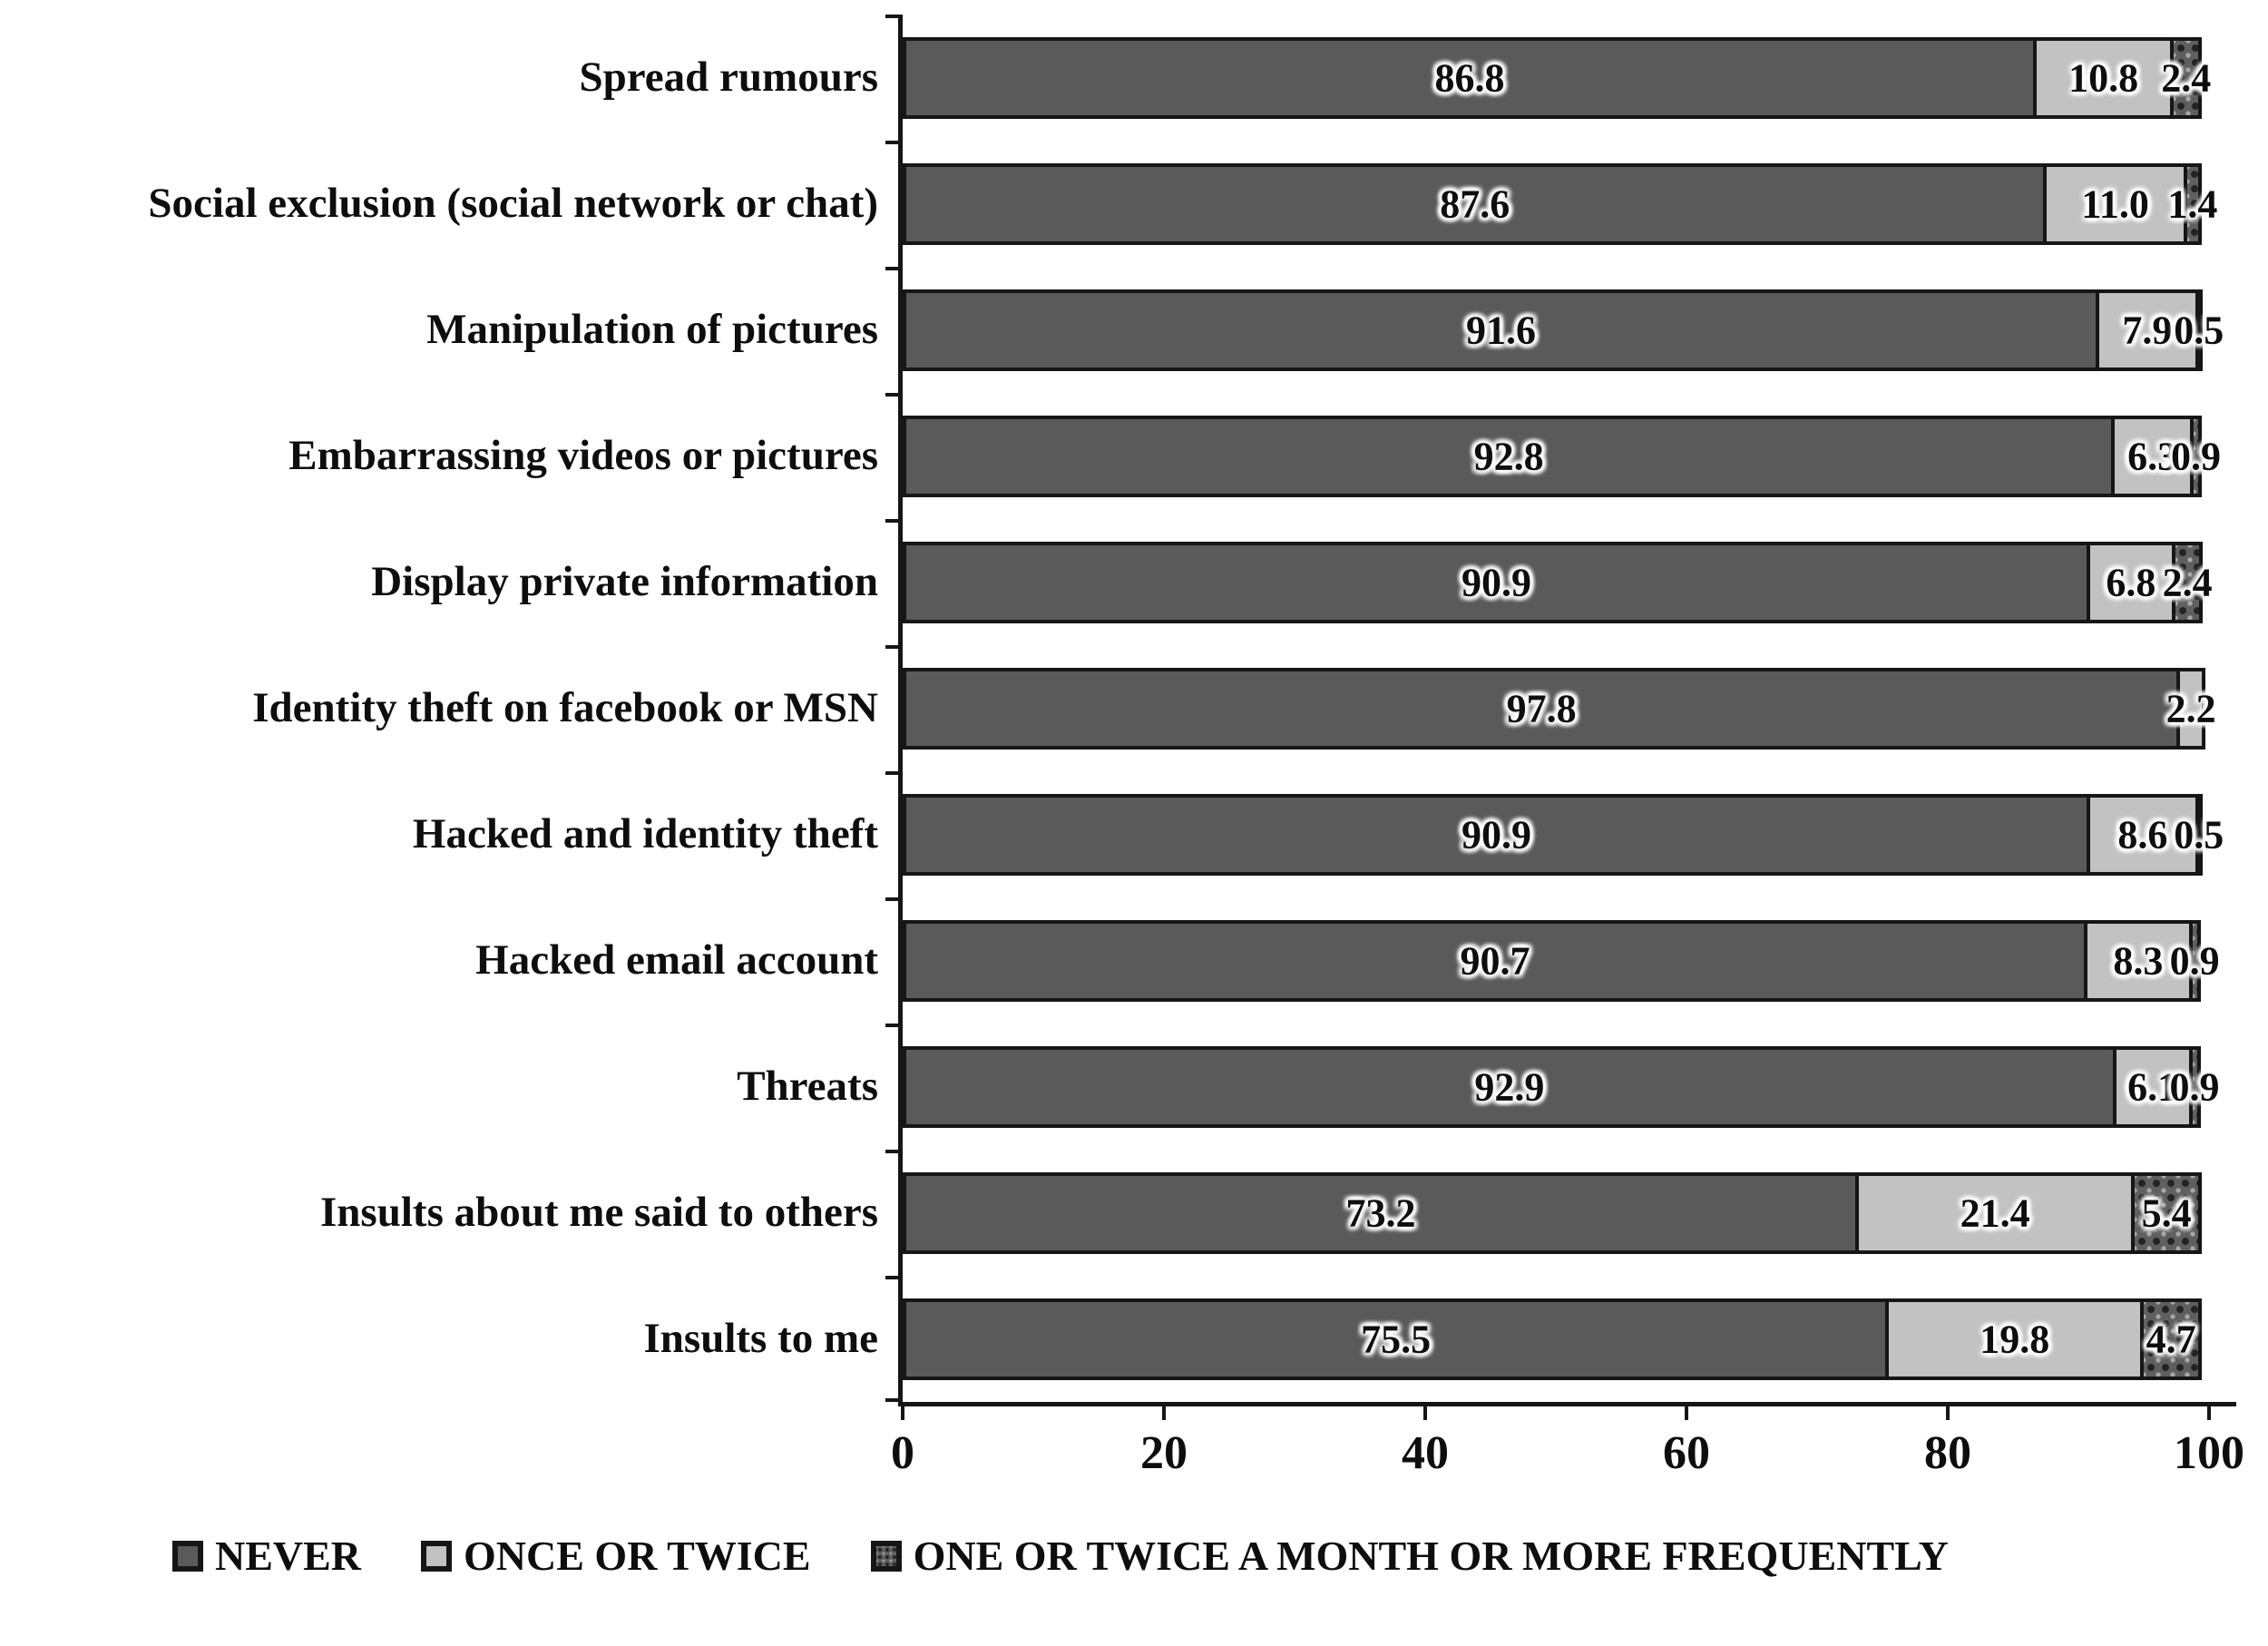 This screenshot has width=2268, height=1646. What do you see at coordinates (2131, 582) in the screenshot?
I see `value-label: 6.8` at bounding box center [2131, 582].